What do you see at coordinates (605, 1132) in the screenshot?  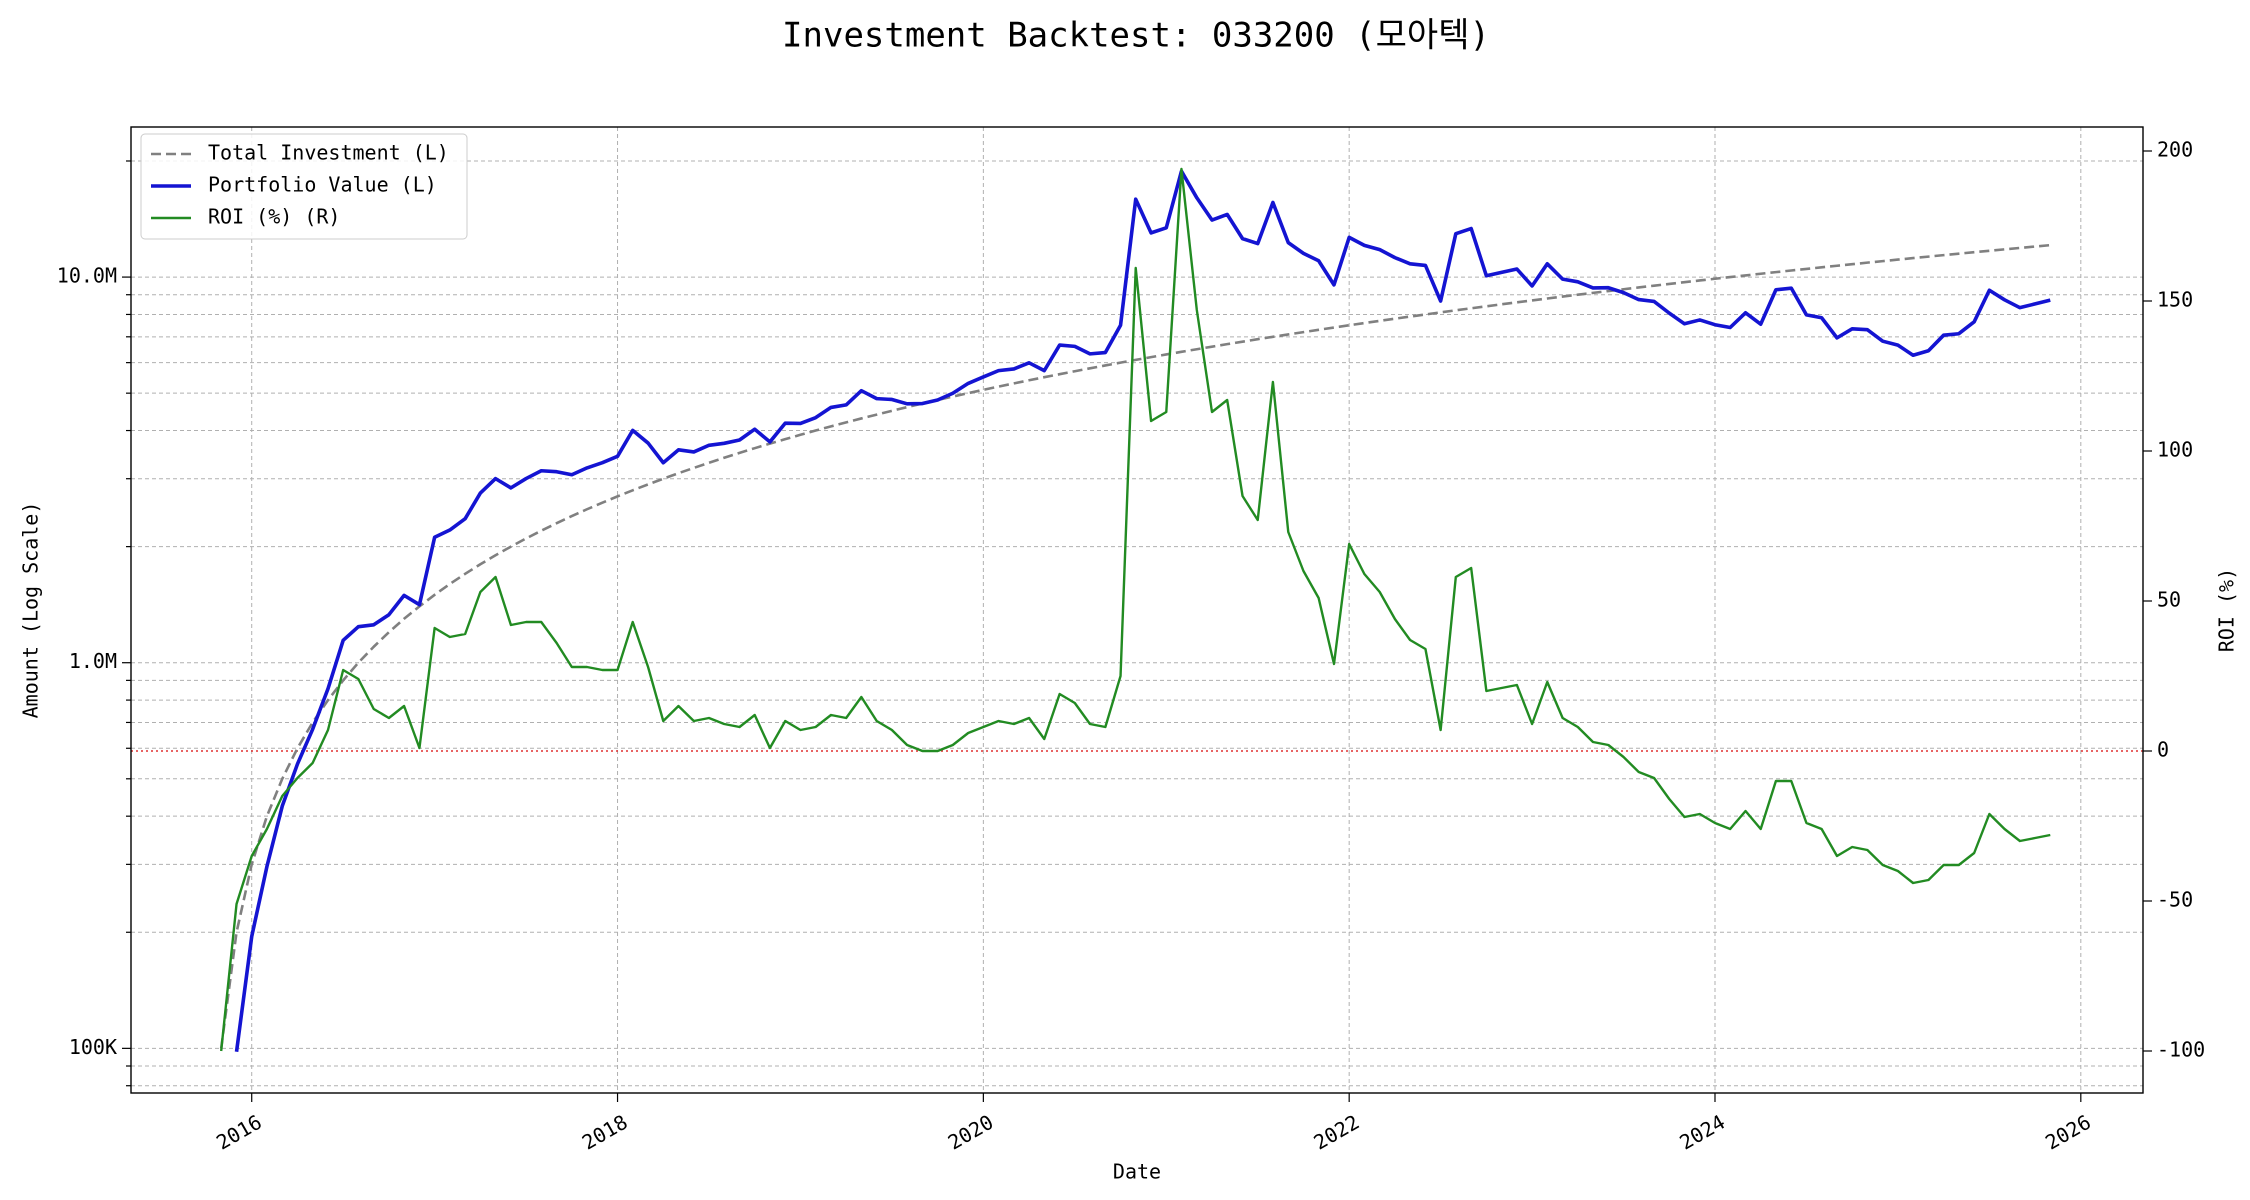 I see `x-tick-label: 2018` at bounding box center [605, 1132].